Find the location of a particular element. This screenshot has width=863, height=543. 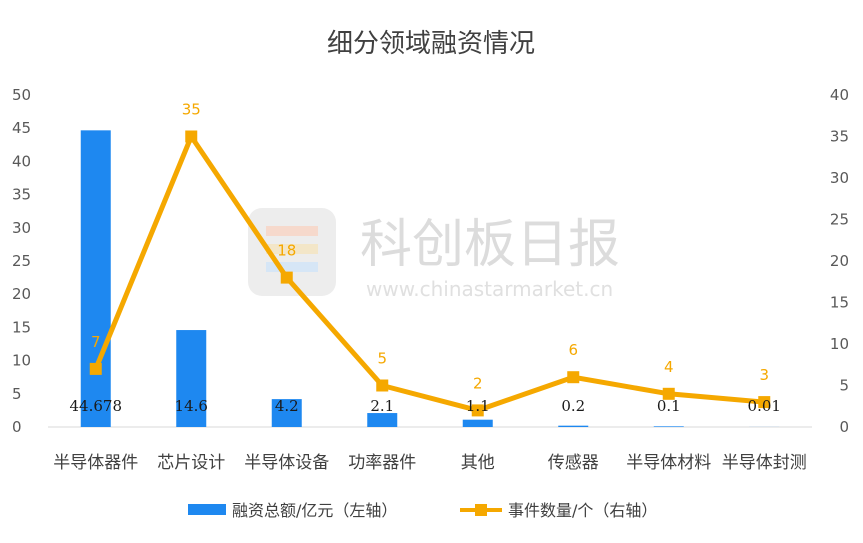

line-data-label: 6 is located at coordinates (573, 350).